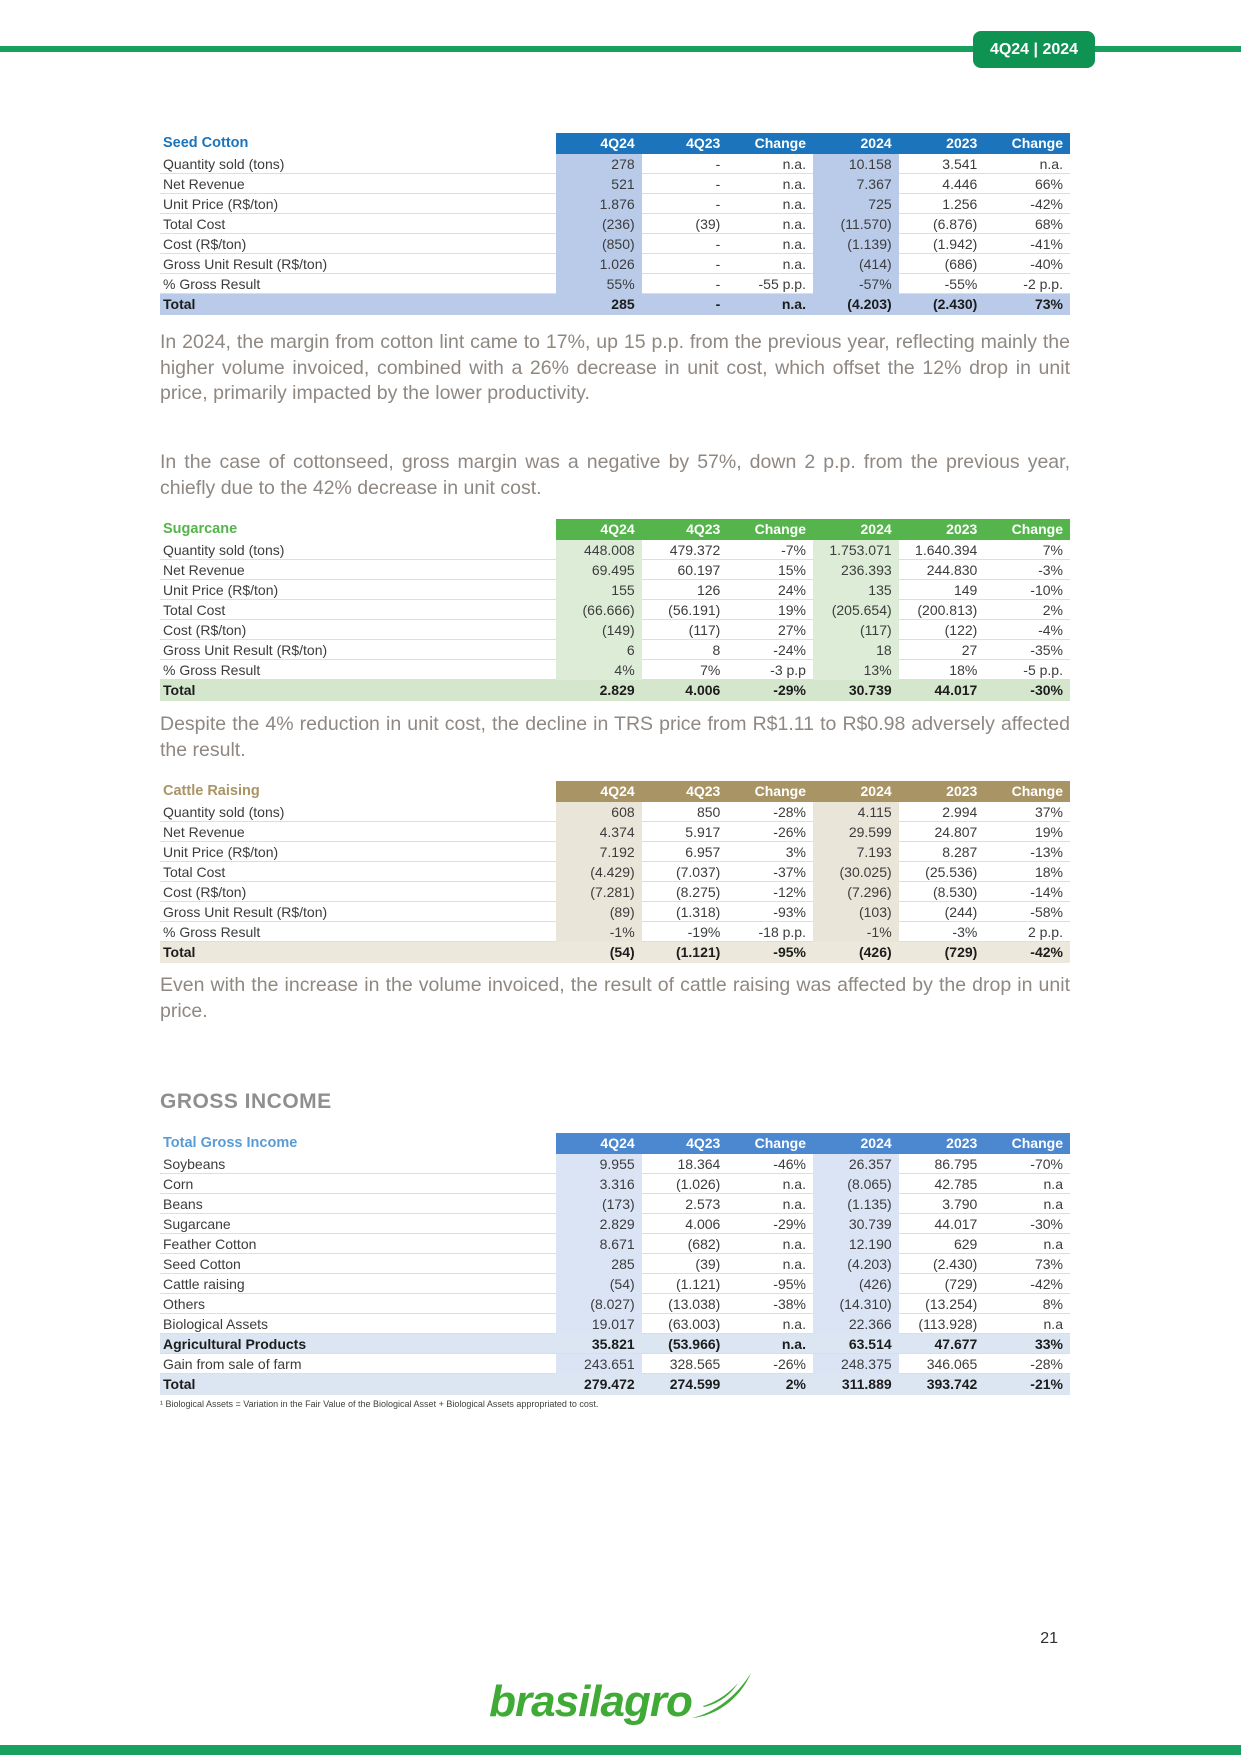 The image size is (1241, 1755). I want to click on row-label: Total Cost, so click(194, 610).